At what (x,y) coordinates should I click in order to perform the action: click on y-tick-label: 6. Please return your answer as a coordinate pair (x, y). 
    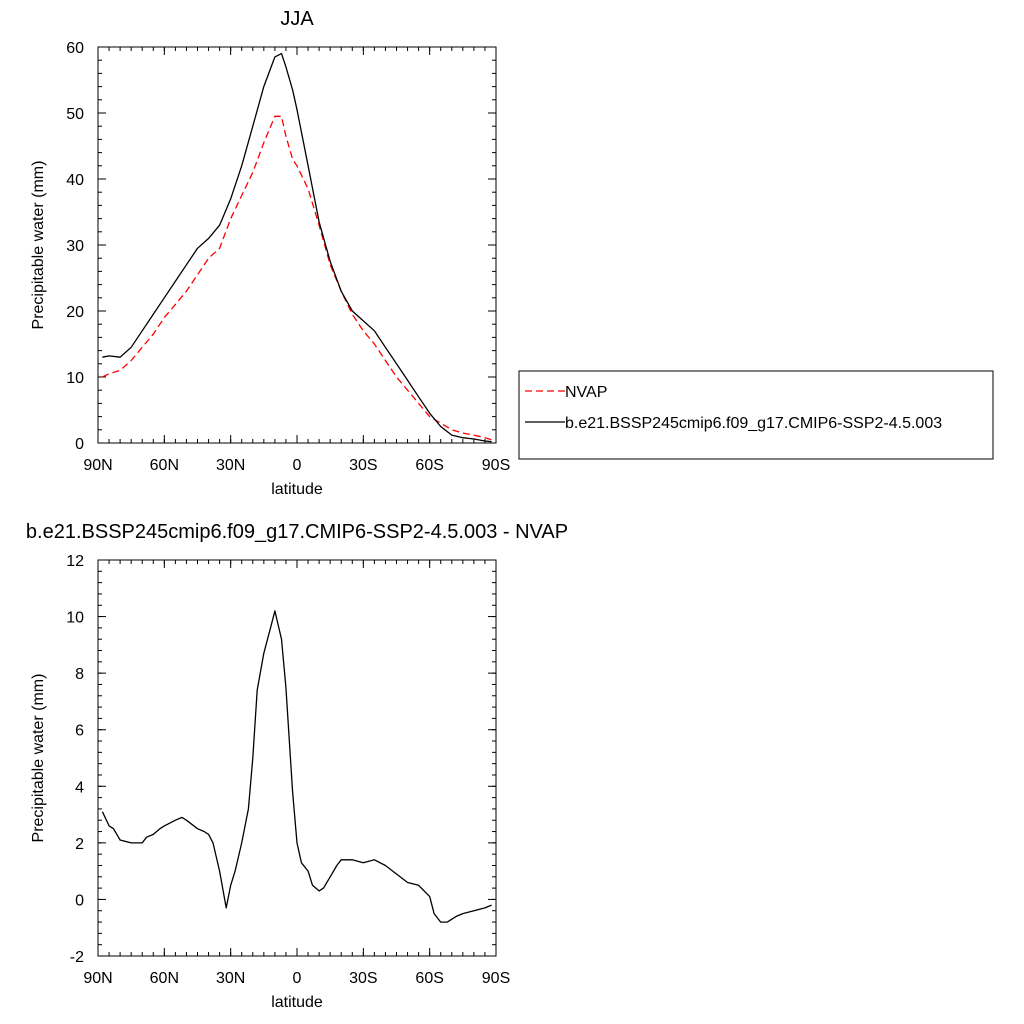
    Looking at the image, I should click on (79, 731).